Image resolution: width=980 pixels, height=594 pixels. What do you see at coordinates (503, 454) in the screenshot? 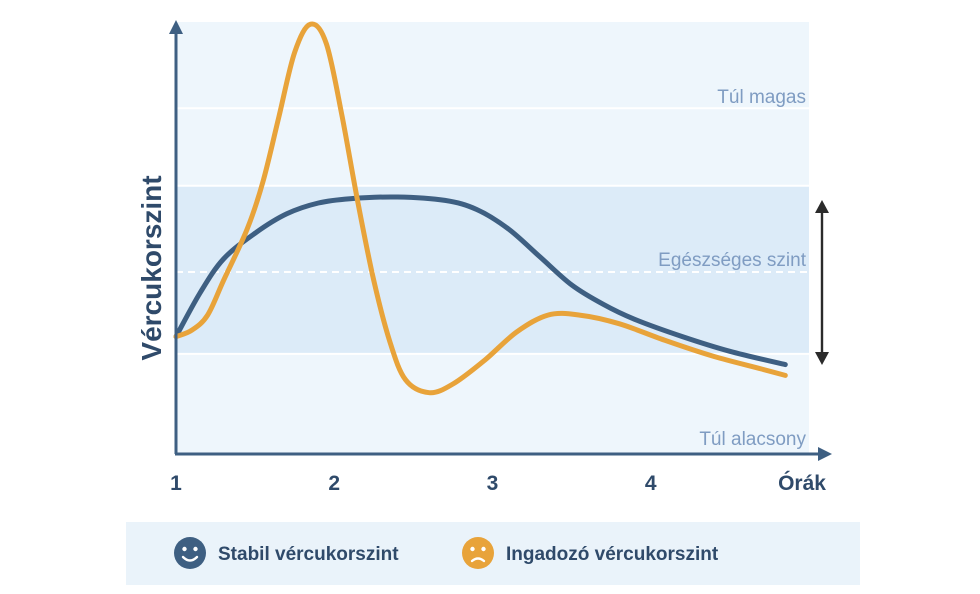
I see `x-axis` at bounding box center [503, 454].